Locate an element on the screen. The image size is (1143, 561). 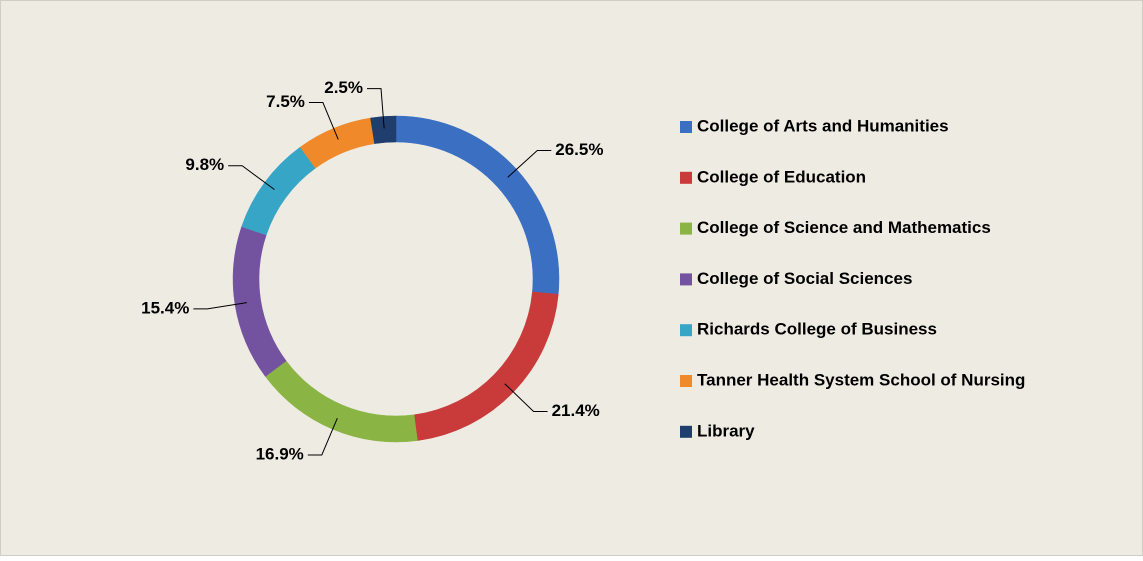
data-label: 9.8% is located at coordinates (204, 164).